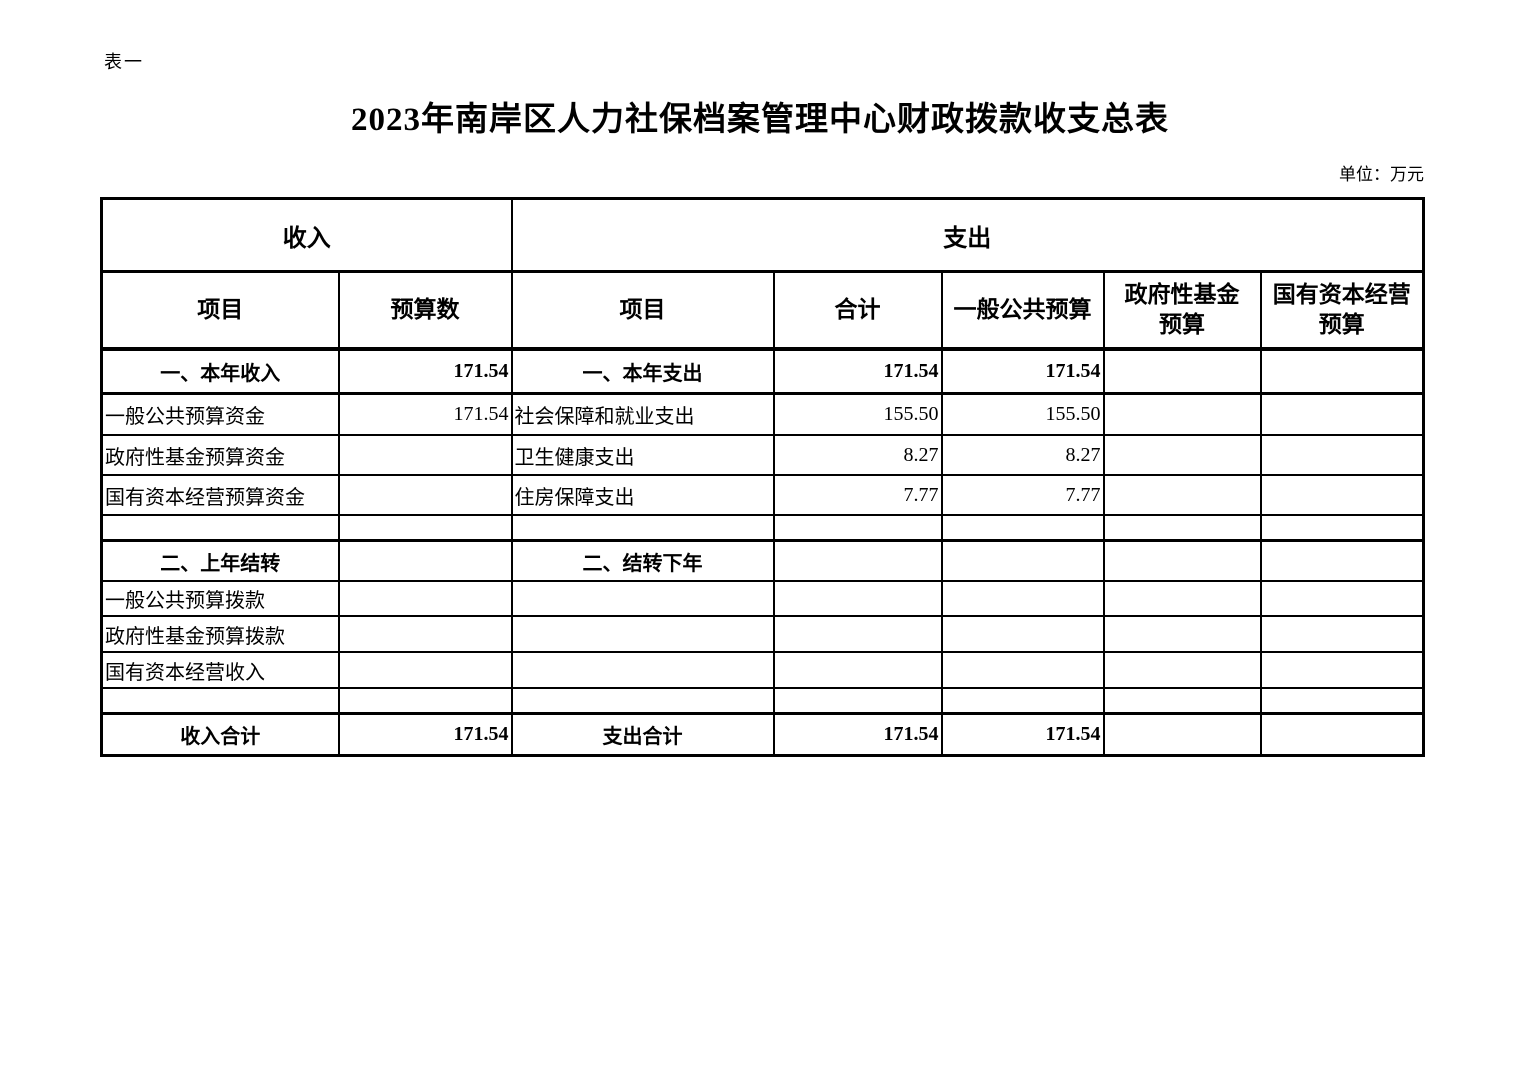 Image resolution: width=1520 pixels, height=1074 pixels. Describe the element at coordinates (760, 120) in the screenshot. I see `page-title: 2023年南岸区人力社保档案管理中心财政拨款收支总表` at that location.